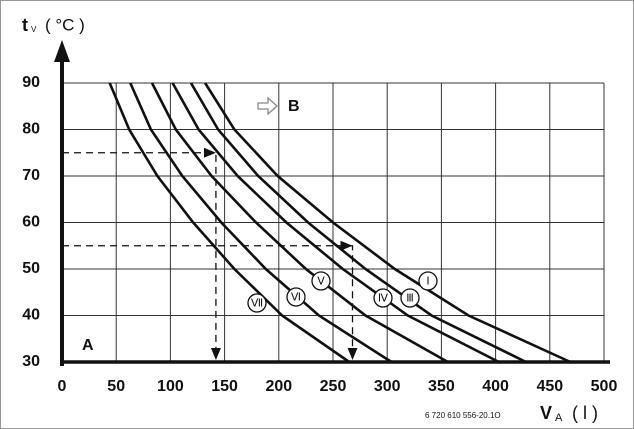  What do you see at coordinates (25, 25) in the screenshot?
I see `y-label: t` at bounding box center [25, 25].